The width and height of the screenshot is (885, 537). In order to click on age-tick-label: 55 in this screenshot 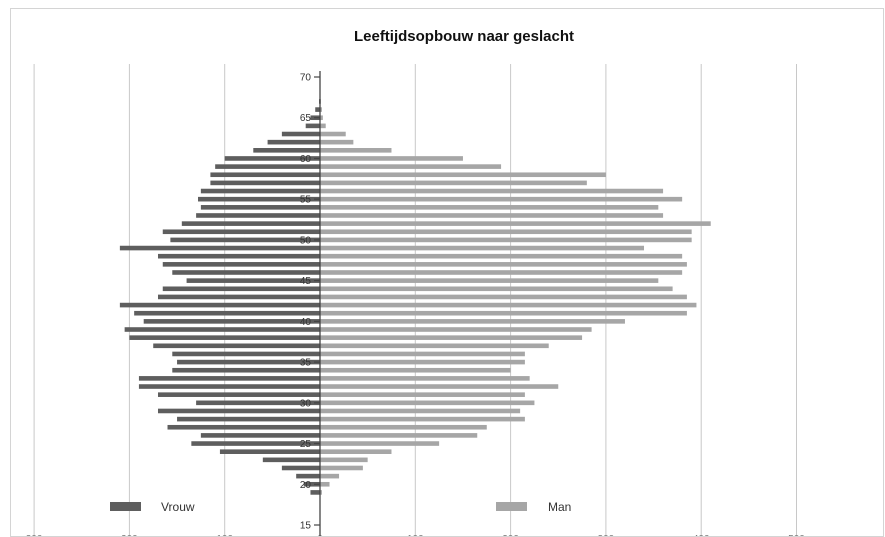, I will do `click(306, 200)`.